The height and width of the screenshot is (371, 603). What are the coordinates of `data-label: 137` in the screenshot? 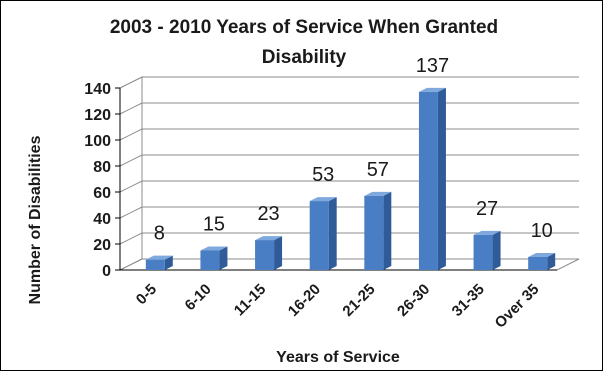 It's located at (432, 66).